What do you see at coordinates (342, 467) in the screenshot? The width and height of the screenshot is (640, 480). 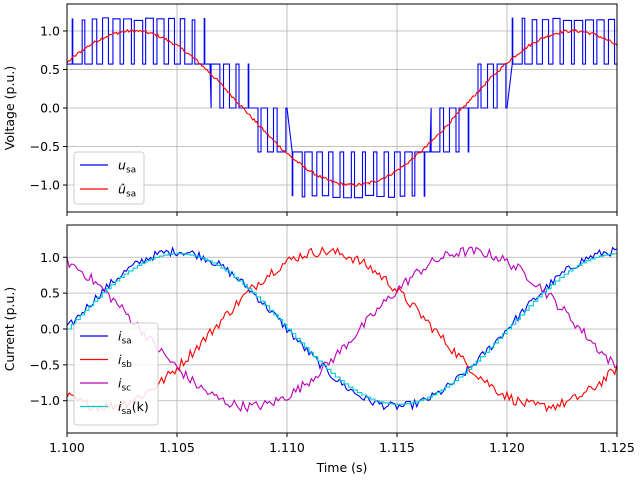 I see `x-axis-label: Time (s)` at bounding box center [342, 467].